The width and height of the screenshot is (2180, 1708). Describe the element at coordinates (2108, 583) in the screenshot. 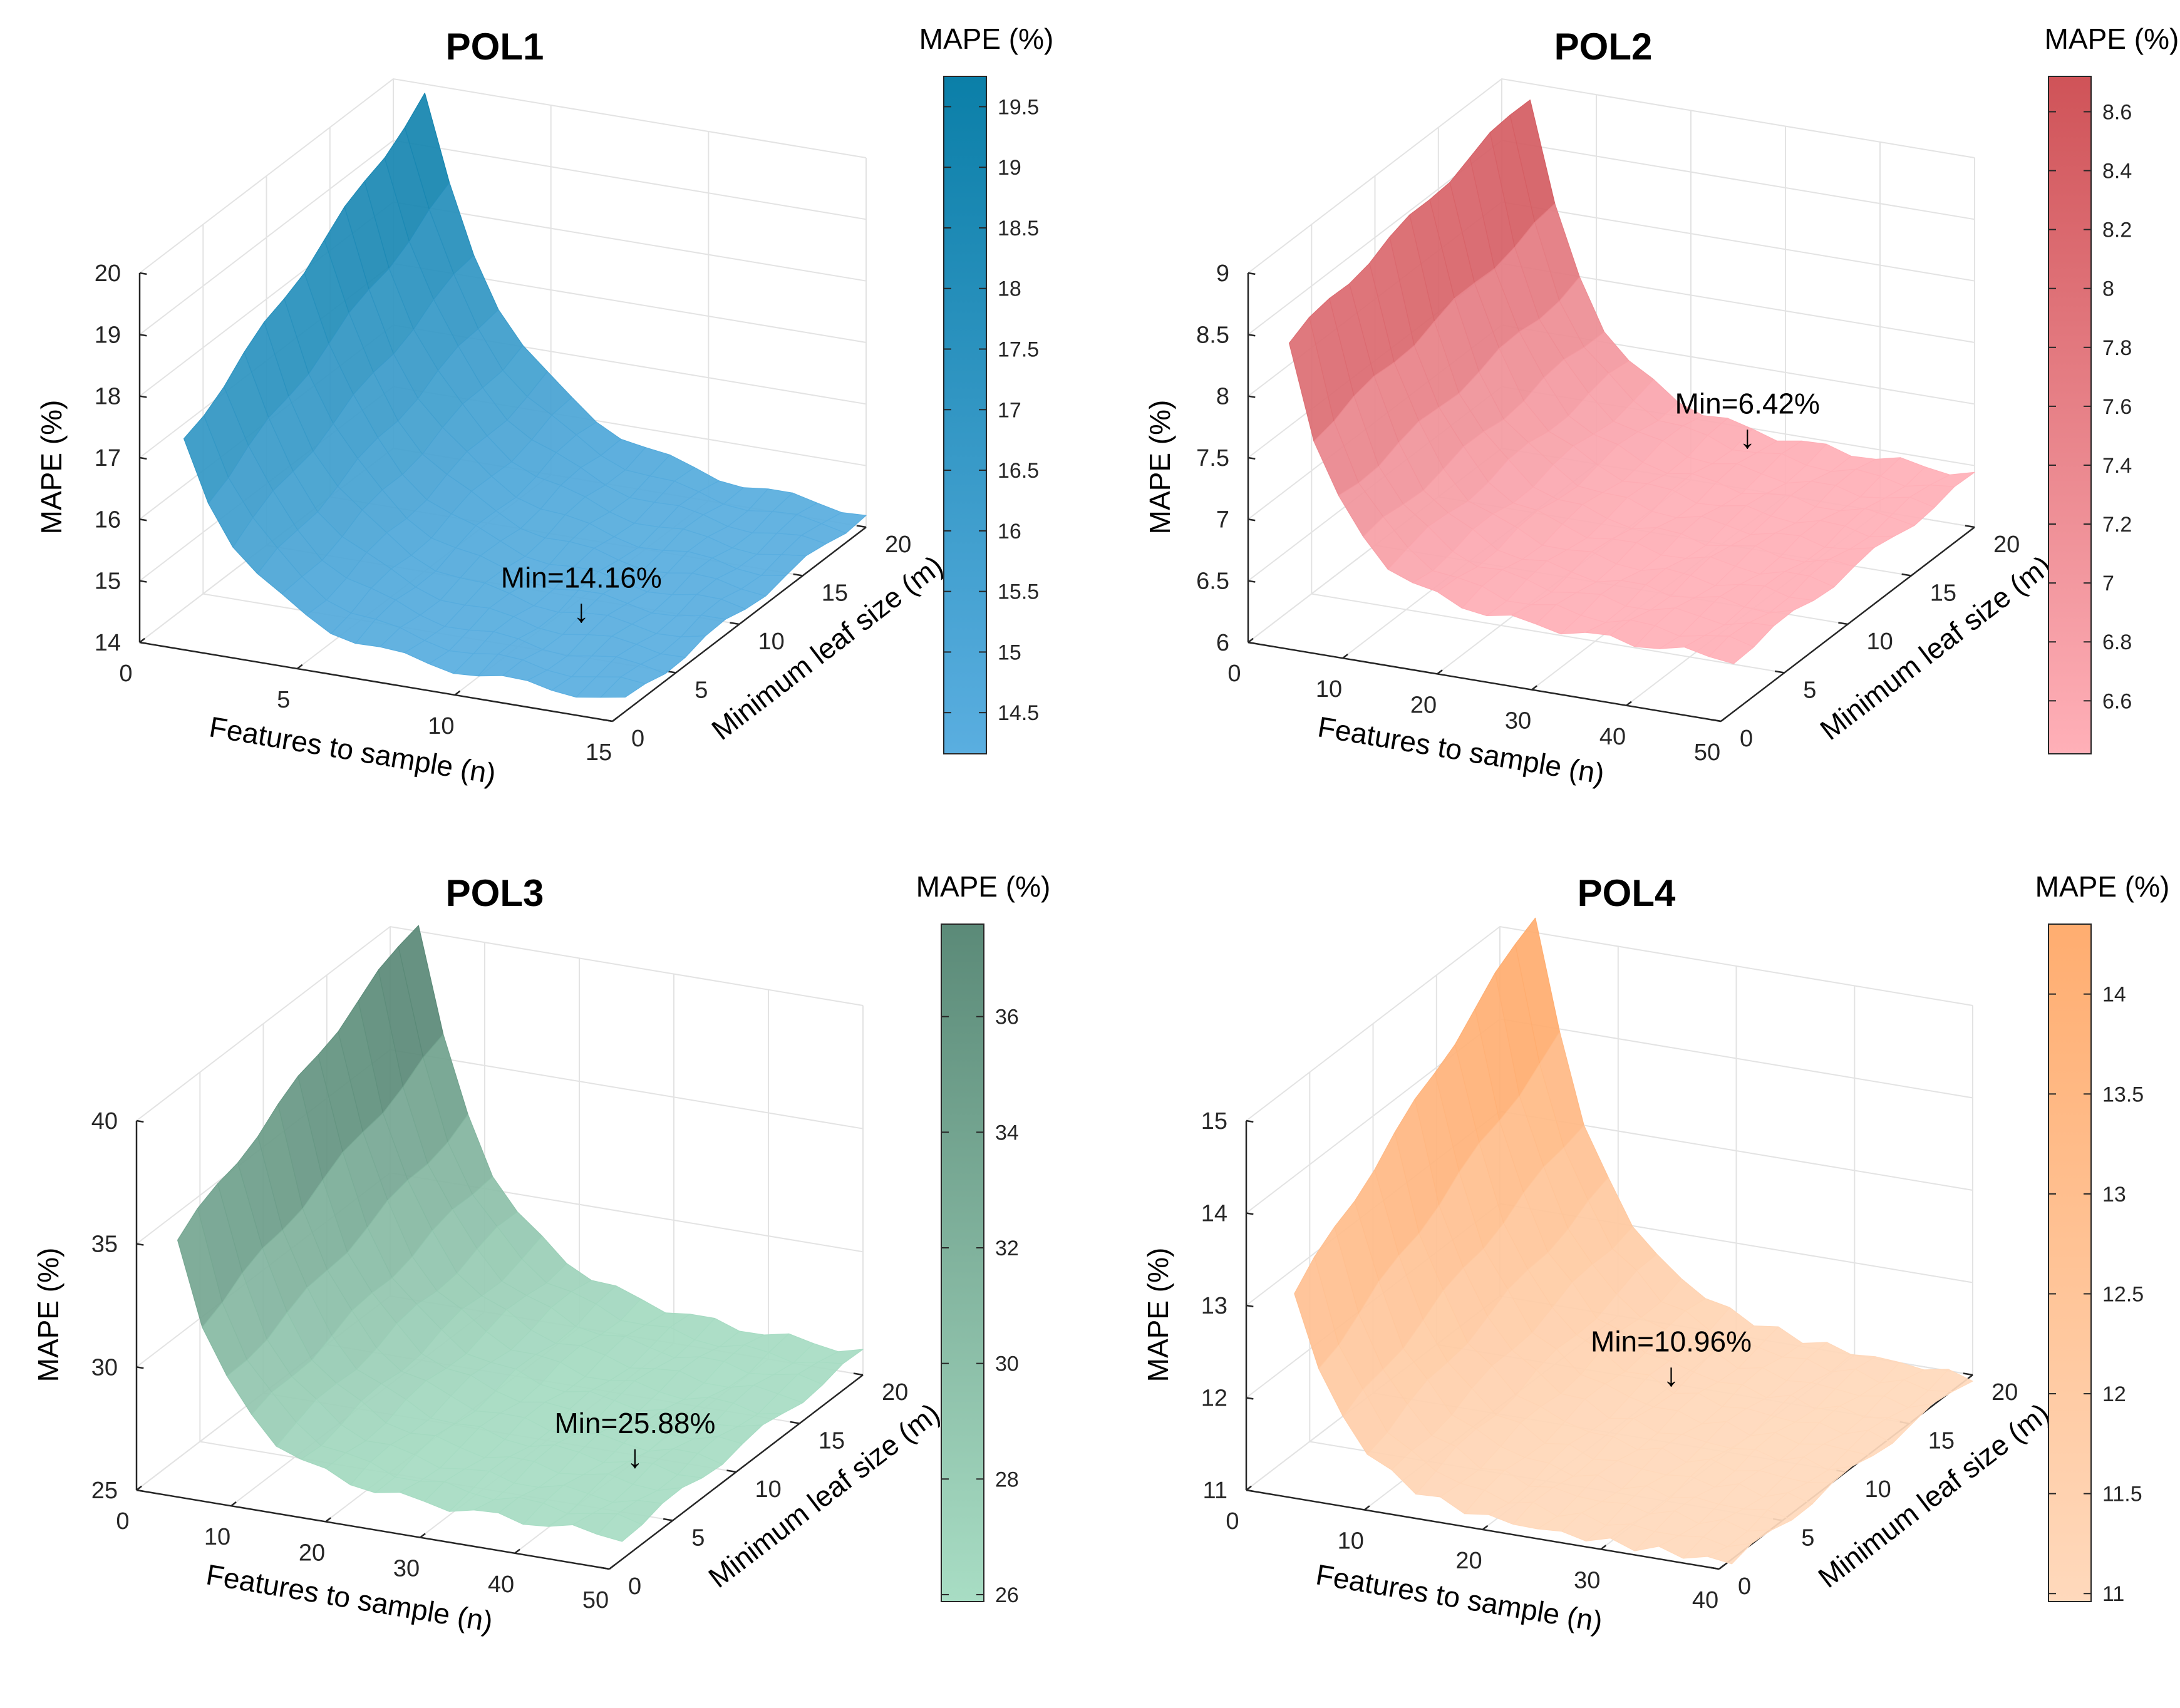

I see `colorbar-tick-label: 7` at that location.